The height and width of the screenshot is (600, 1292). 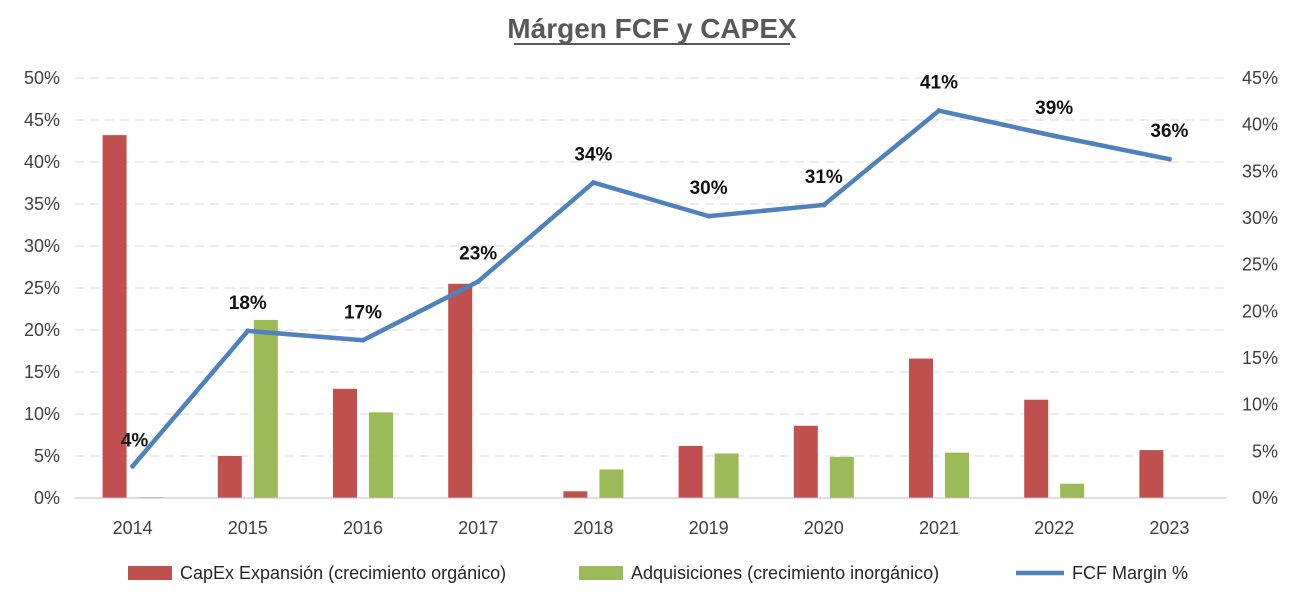 I want to click on left-axis-tick-label: 20%, so click(x=42, y=330).